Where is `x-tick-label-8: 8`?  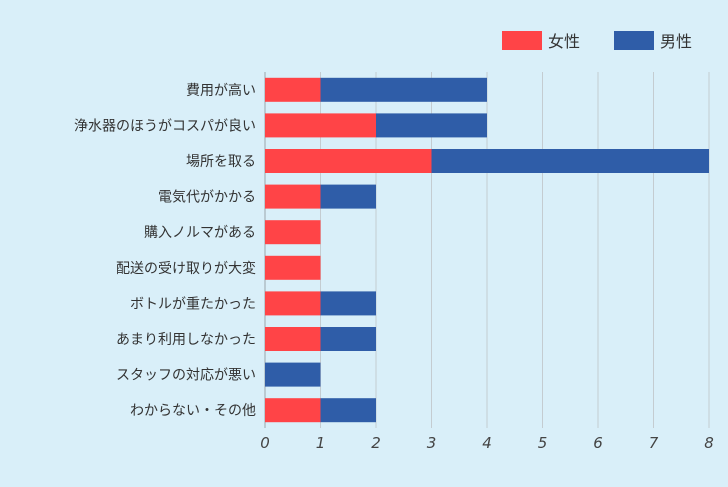
x-tick-label-8: 8 is located at coordinates (709, 443).